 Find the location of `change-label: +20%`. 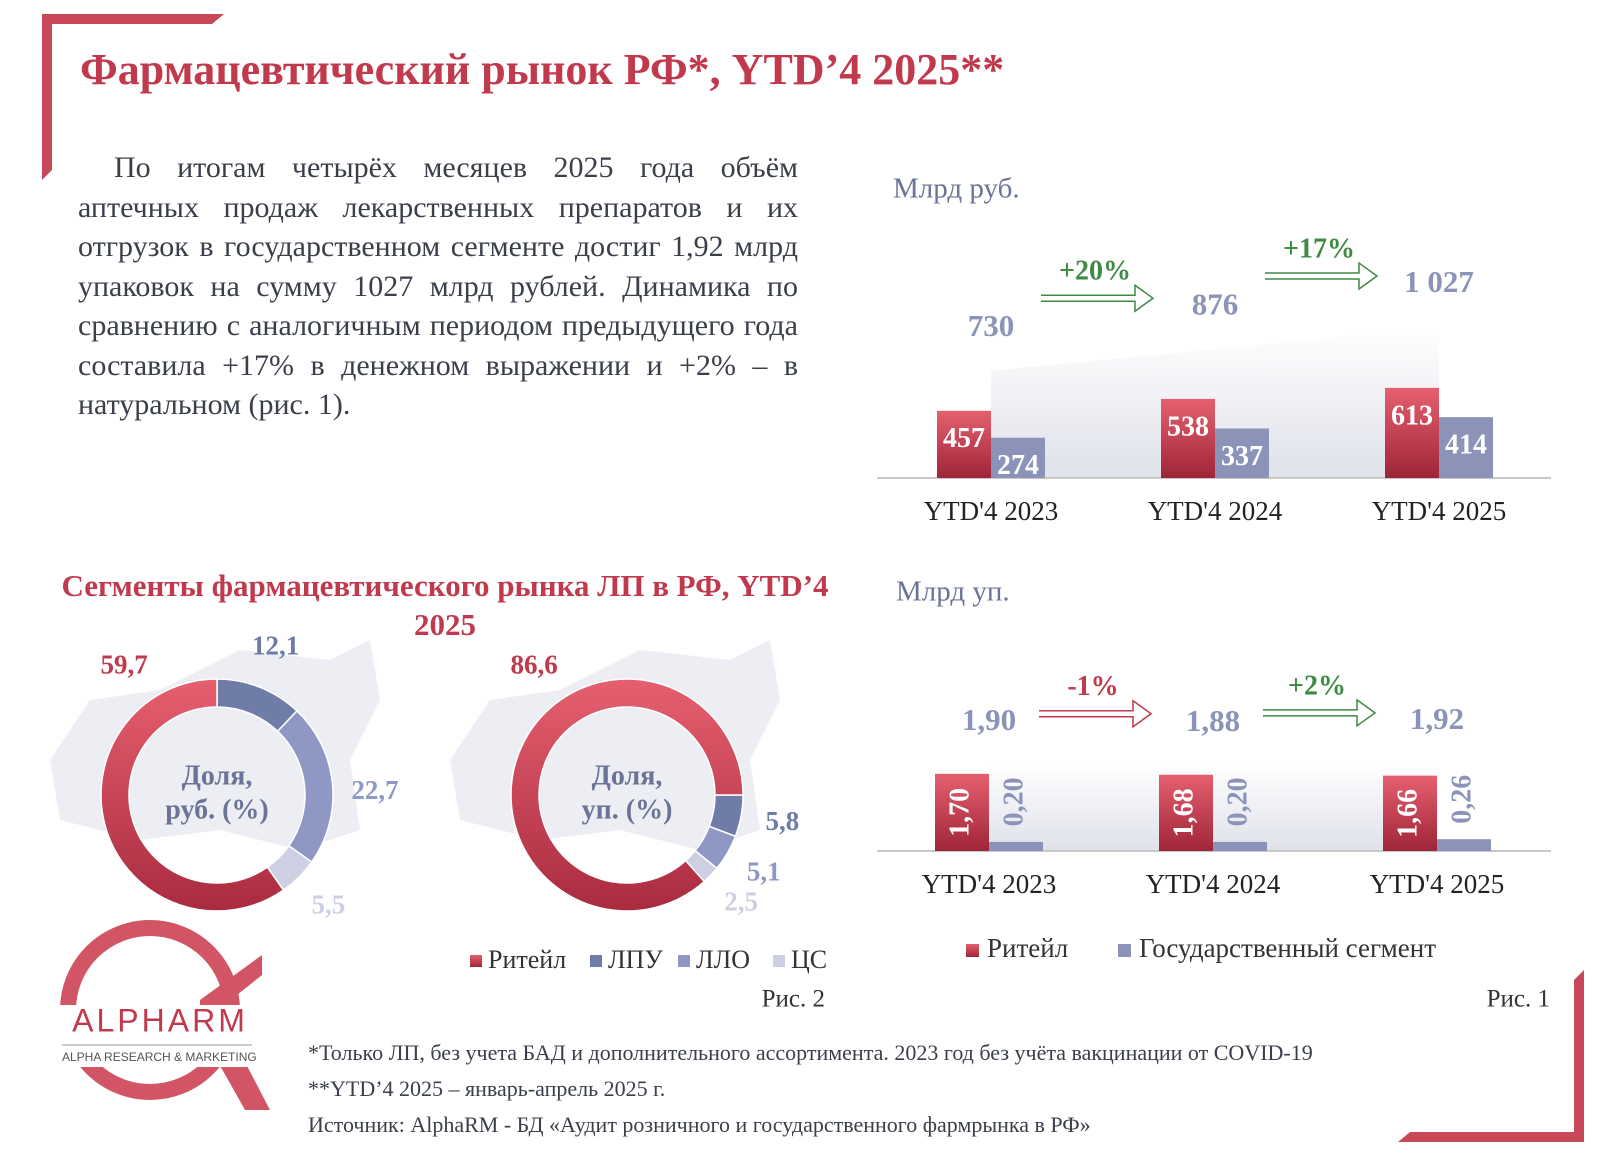

change-label: +20% is located at coordinates (1095, 271).